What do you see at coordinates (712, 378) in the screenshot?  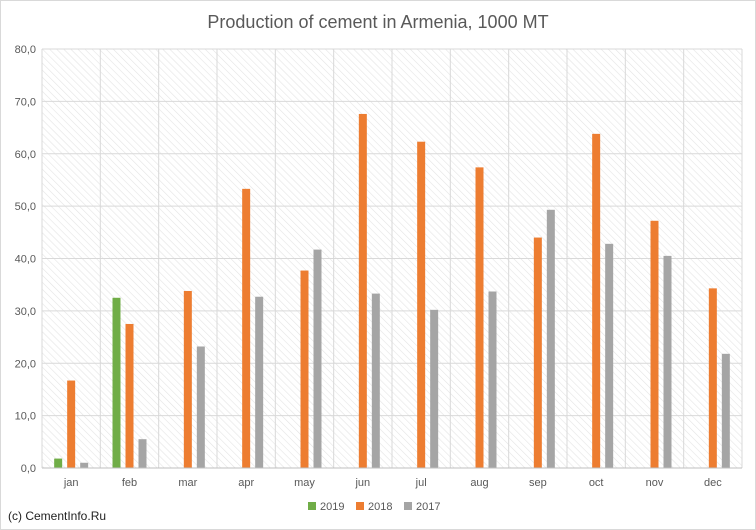 I see `bar-2018-dec` at bounding box center [712, 378].